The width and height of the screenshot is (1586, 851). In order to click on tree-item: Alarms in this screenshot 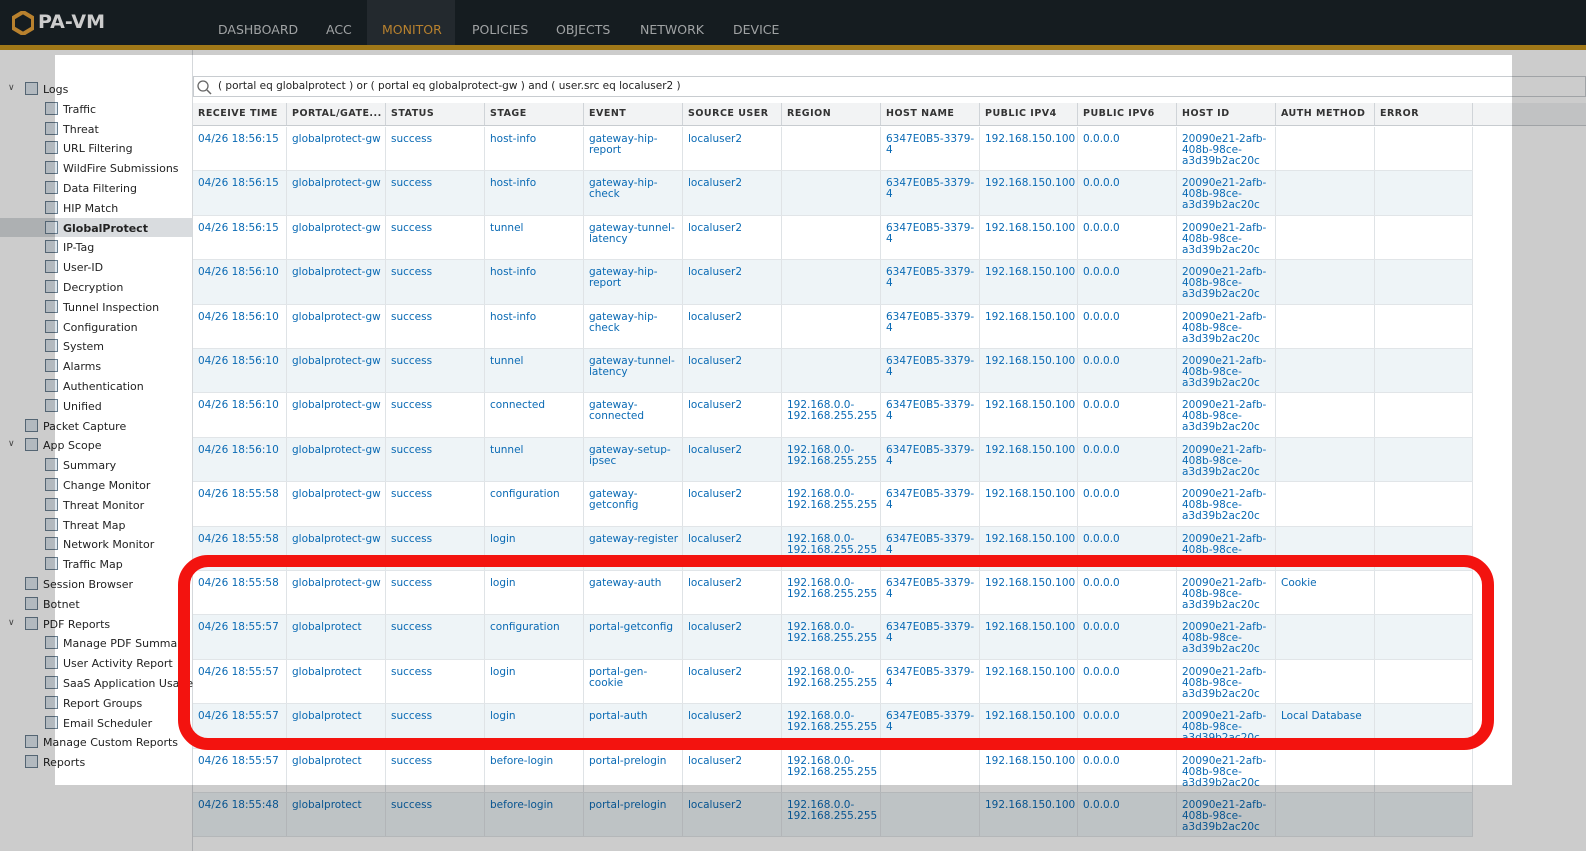, I will do `click(82, 367)`.